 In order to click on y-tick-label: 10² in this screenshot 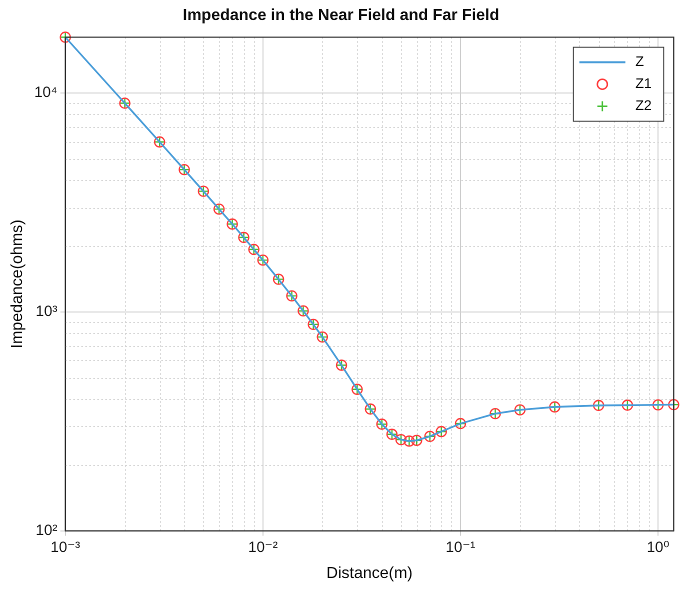, I will do `click(47, 530)`.